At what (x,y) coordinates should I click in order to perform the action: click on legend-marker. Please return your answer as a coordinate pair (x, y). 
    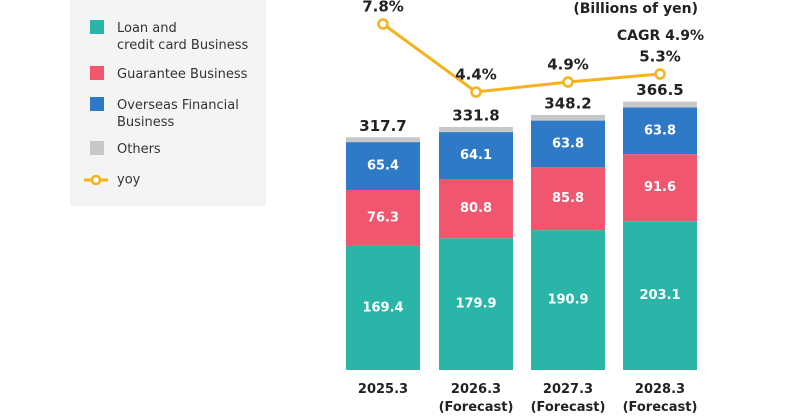
    Looking at the image, I should click on (96, 180).